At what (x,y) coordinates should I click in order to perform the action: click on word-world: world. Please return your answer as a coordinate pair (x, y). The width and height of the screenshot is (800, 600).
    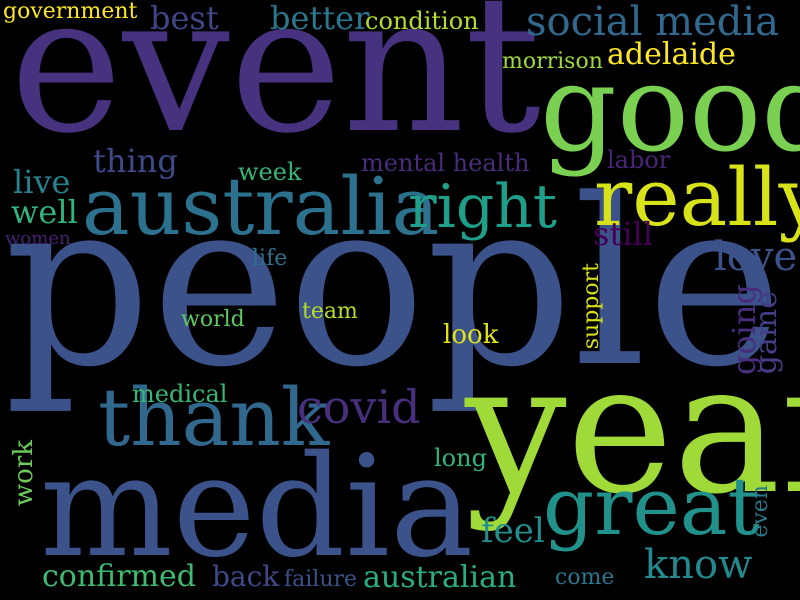
    Looking at the image, I should click on (213, 319).